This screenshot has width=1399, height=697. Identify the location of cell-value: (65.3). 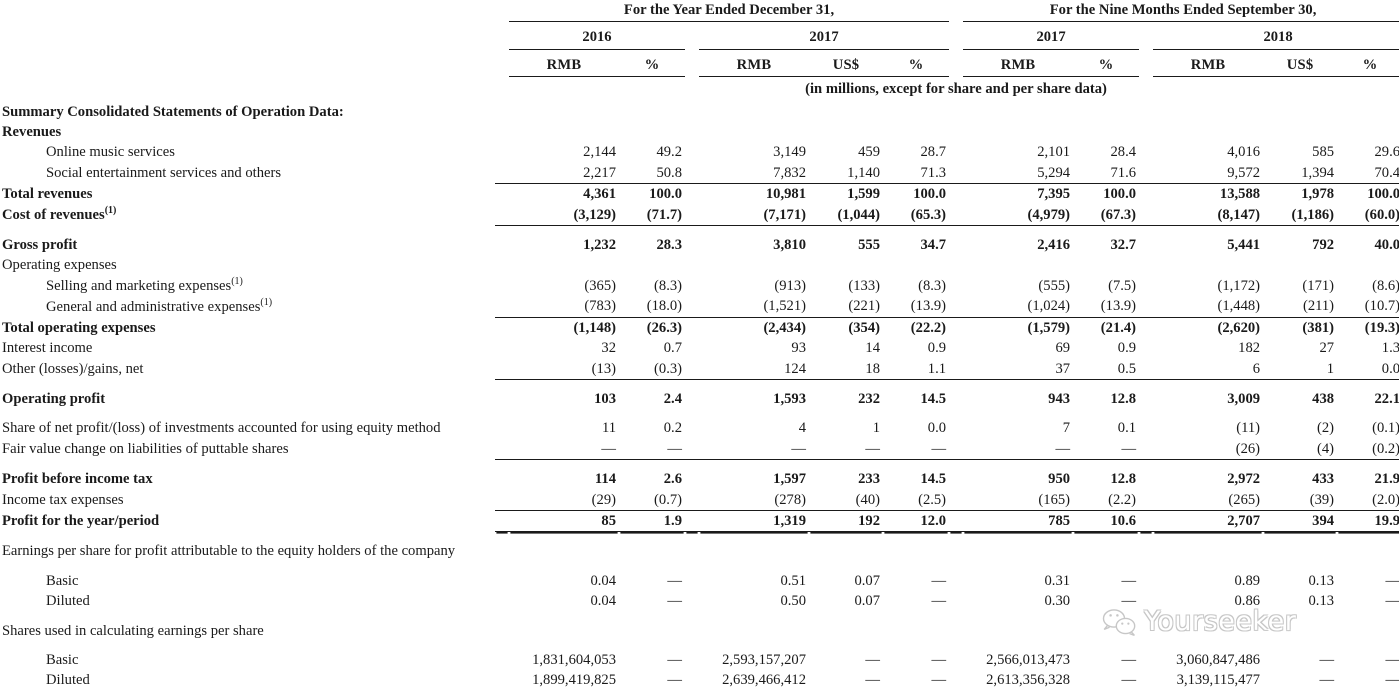
(916, 215).